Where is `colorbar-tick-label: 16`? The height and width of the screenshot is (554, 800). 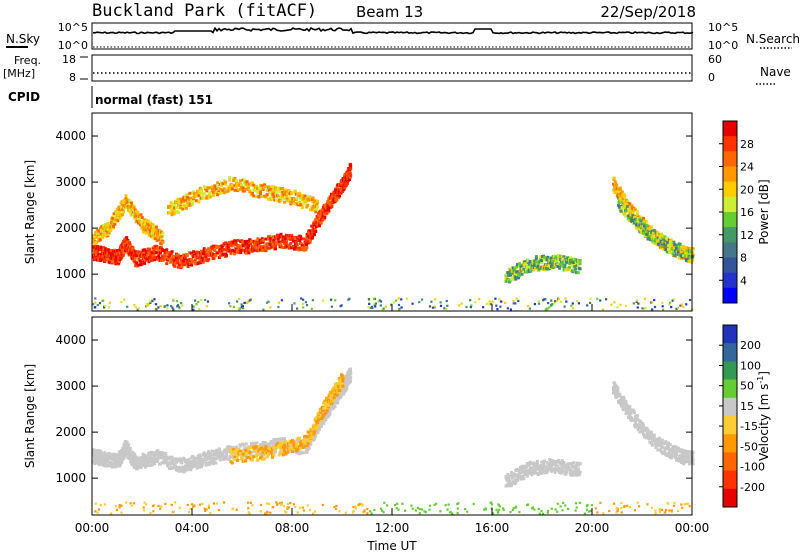 colorbar-tick-label: 16 is located at coordinates (747, 212).